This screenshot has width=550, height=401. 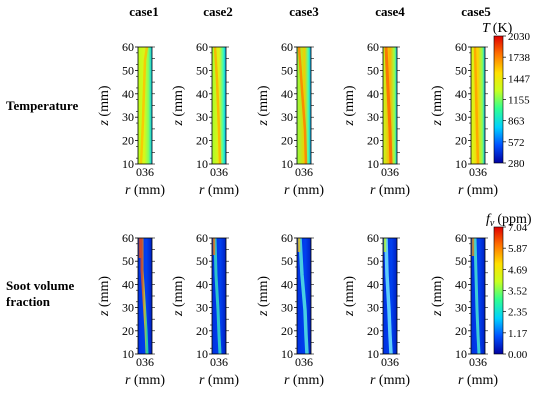 What do you see at coordinates (304, 105) in the screenshot?
I see `temperature-panel-case3` at bounding box center [304, 105].